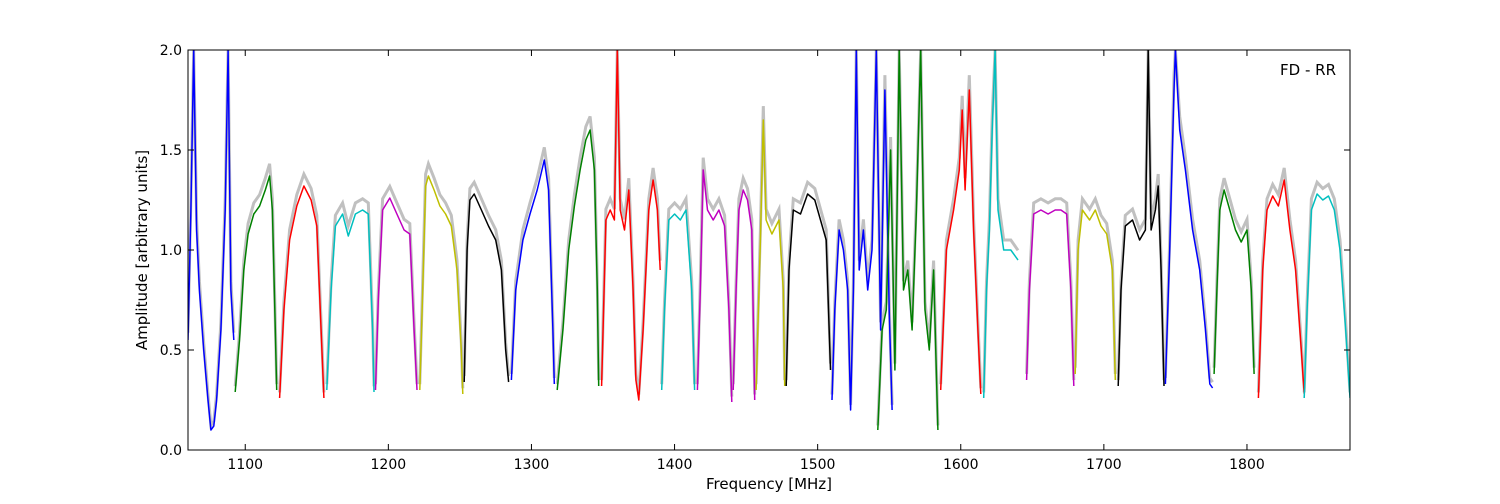 This screenshot has height=504, width=1500. What do you see at coordinates (171, 51) in the screenshot?
I see `y-tick-label: 2.0` at bounding box center [171, 51].